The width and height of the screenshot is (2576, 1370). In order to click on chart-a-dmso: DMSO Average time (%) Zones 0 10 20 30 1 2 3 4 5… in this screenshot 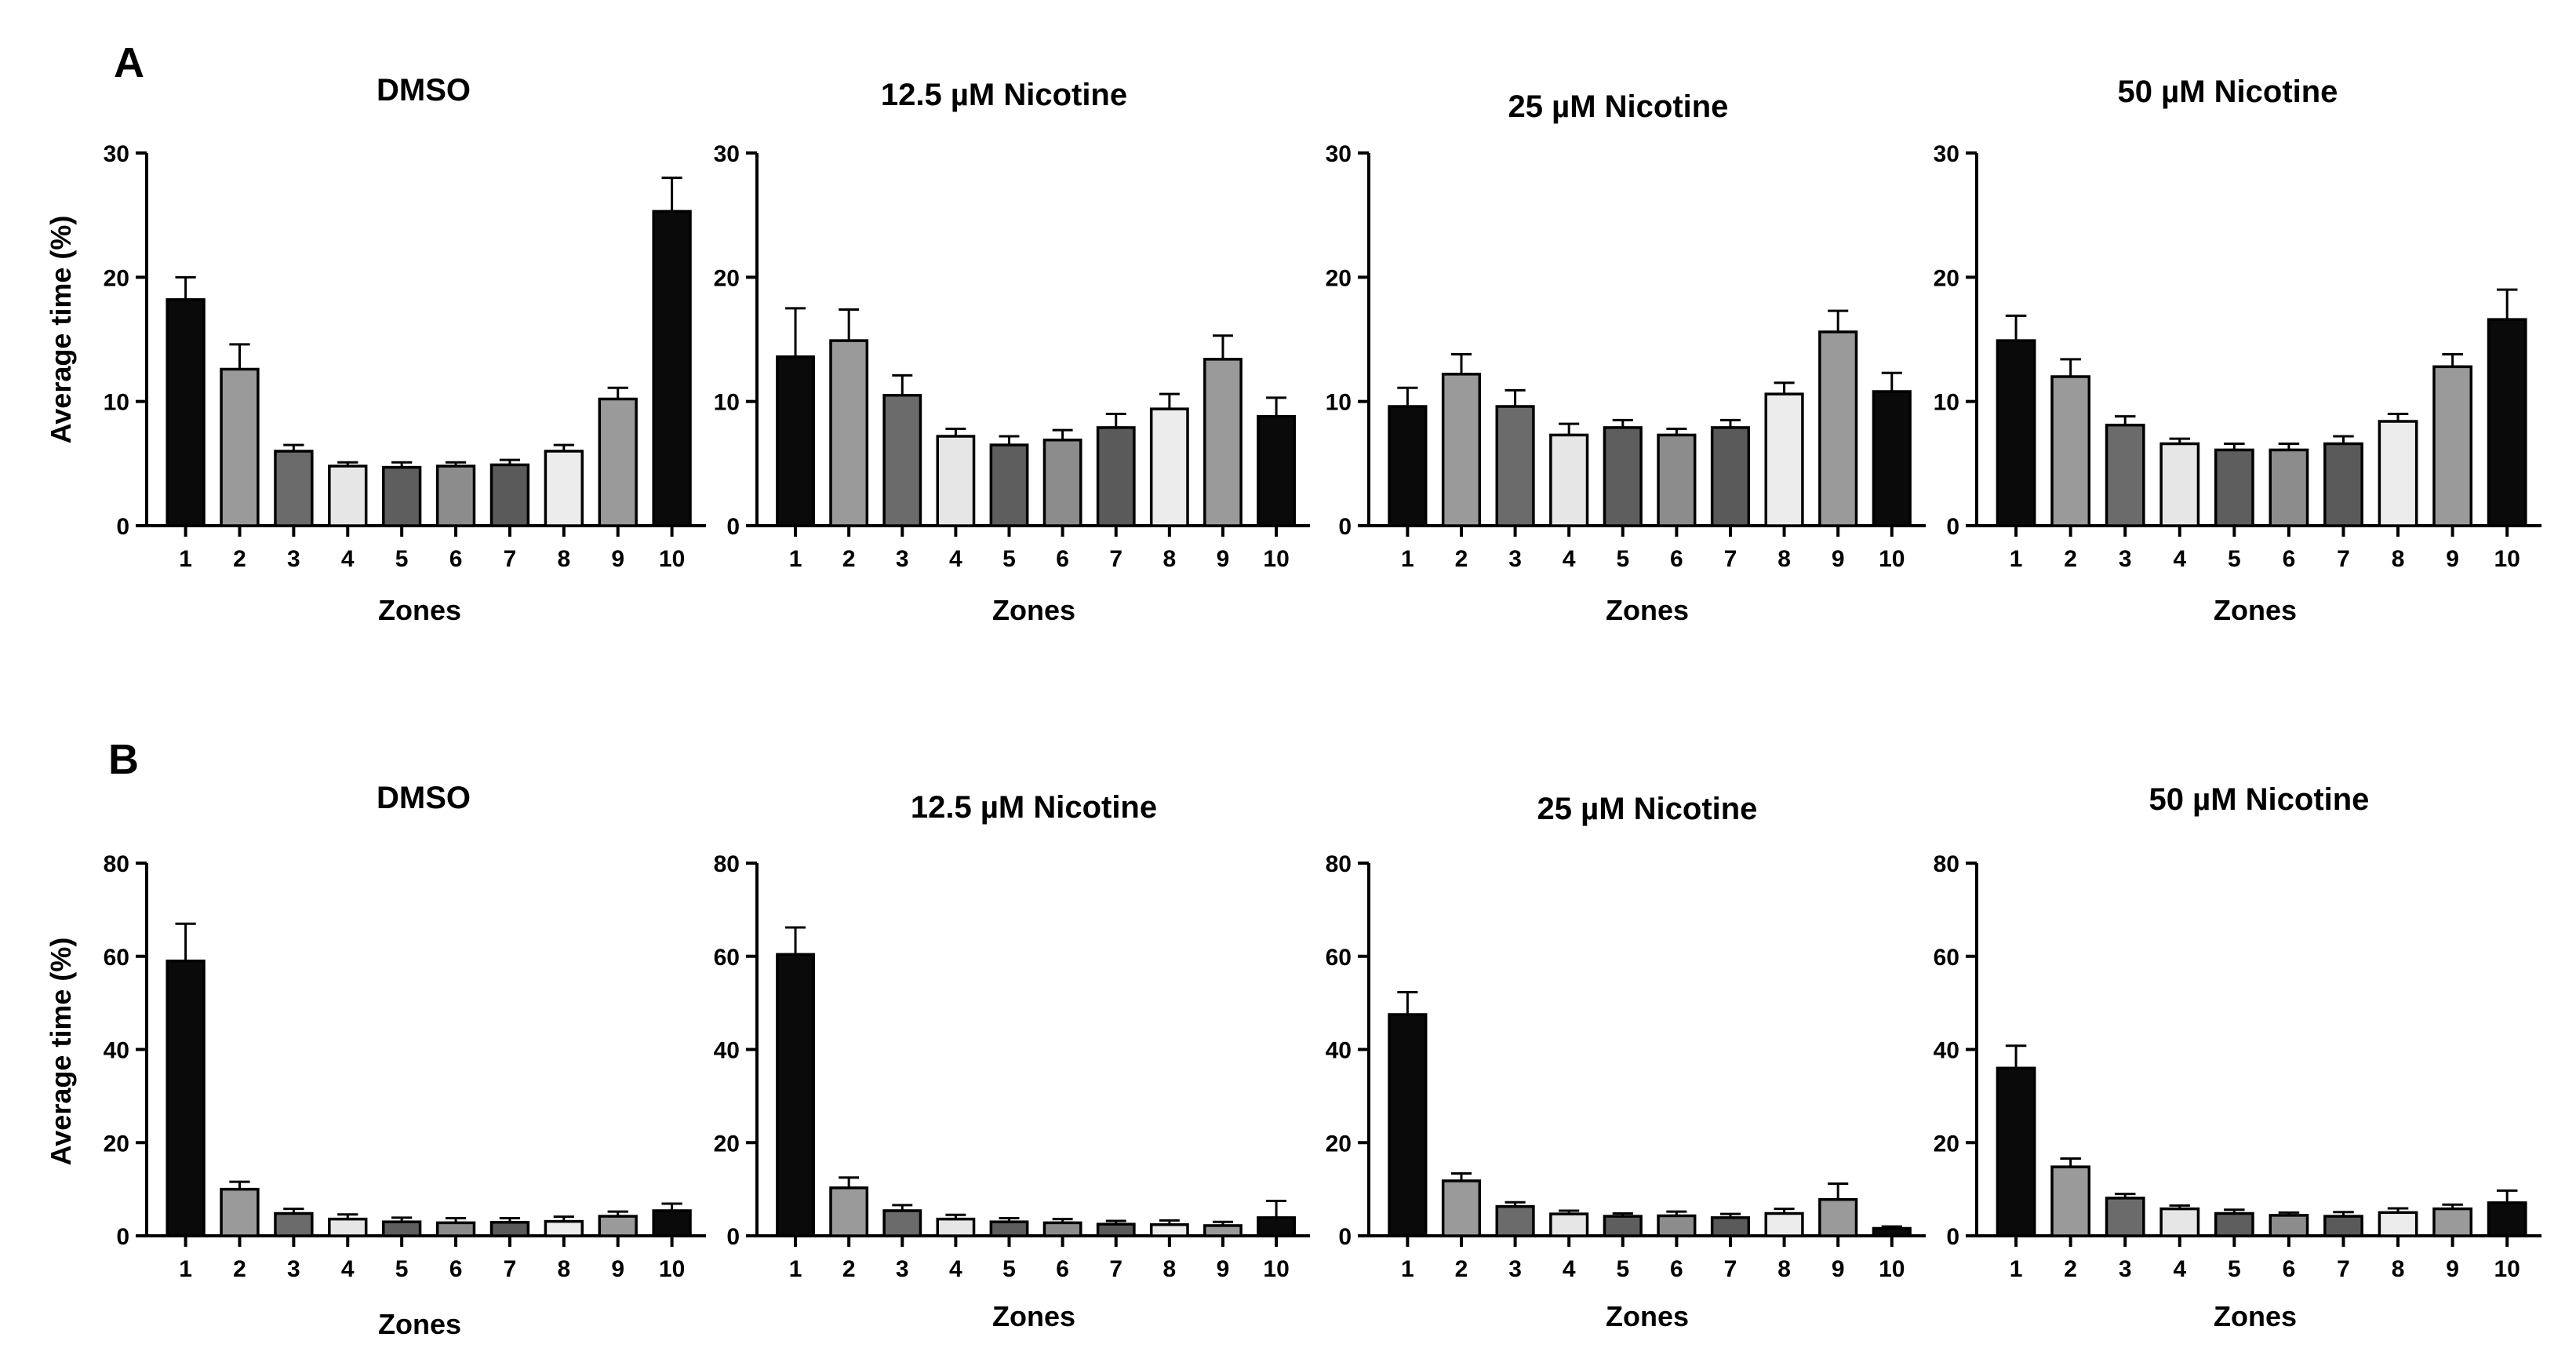, I will do `click(375, 349)`.